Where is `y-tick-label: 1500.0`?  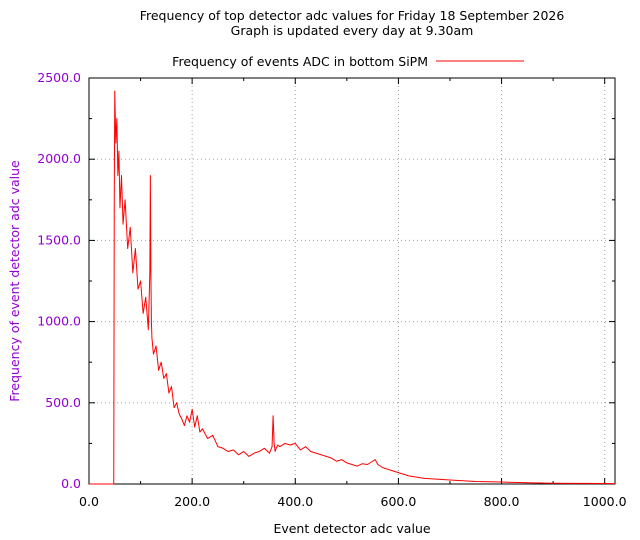 y-tick-label: 1500.0 is located at coordinates (59, 239).